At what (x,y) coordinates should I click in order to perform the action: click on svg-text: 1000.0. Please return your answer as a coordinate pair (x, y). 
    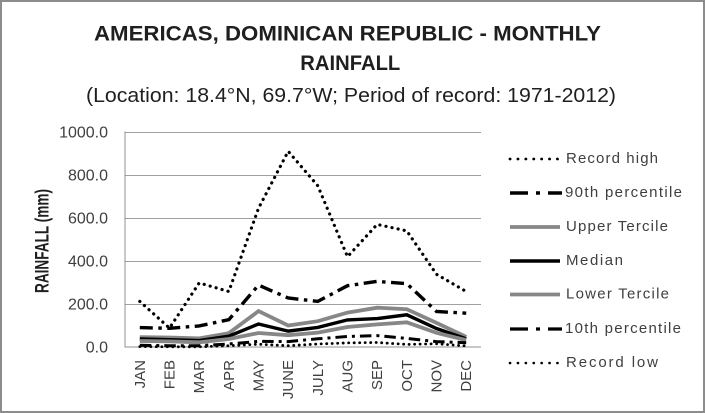
    Looking at the image, I should click on (83, 133).